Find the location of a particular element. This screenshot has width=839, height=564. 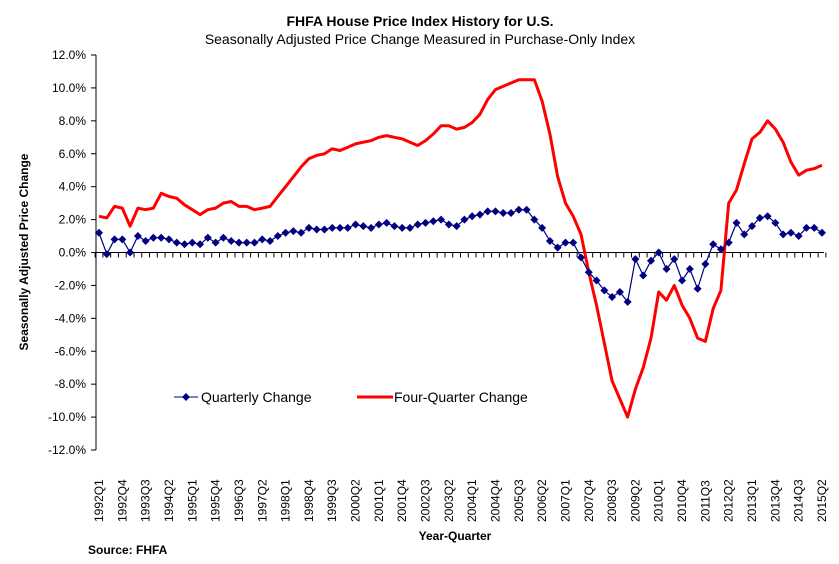

y-tick-label: 6.0% is located at coordinates (73, 154).